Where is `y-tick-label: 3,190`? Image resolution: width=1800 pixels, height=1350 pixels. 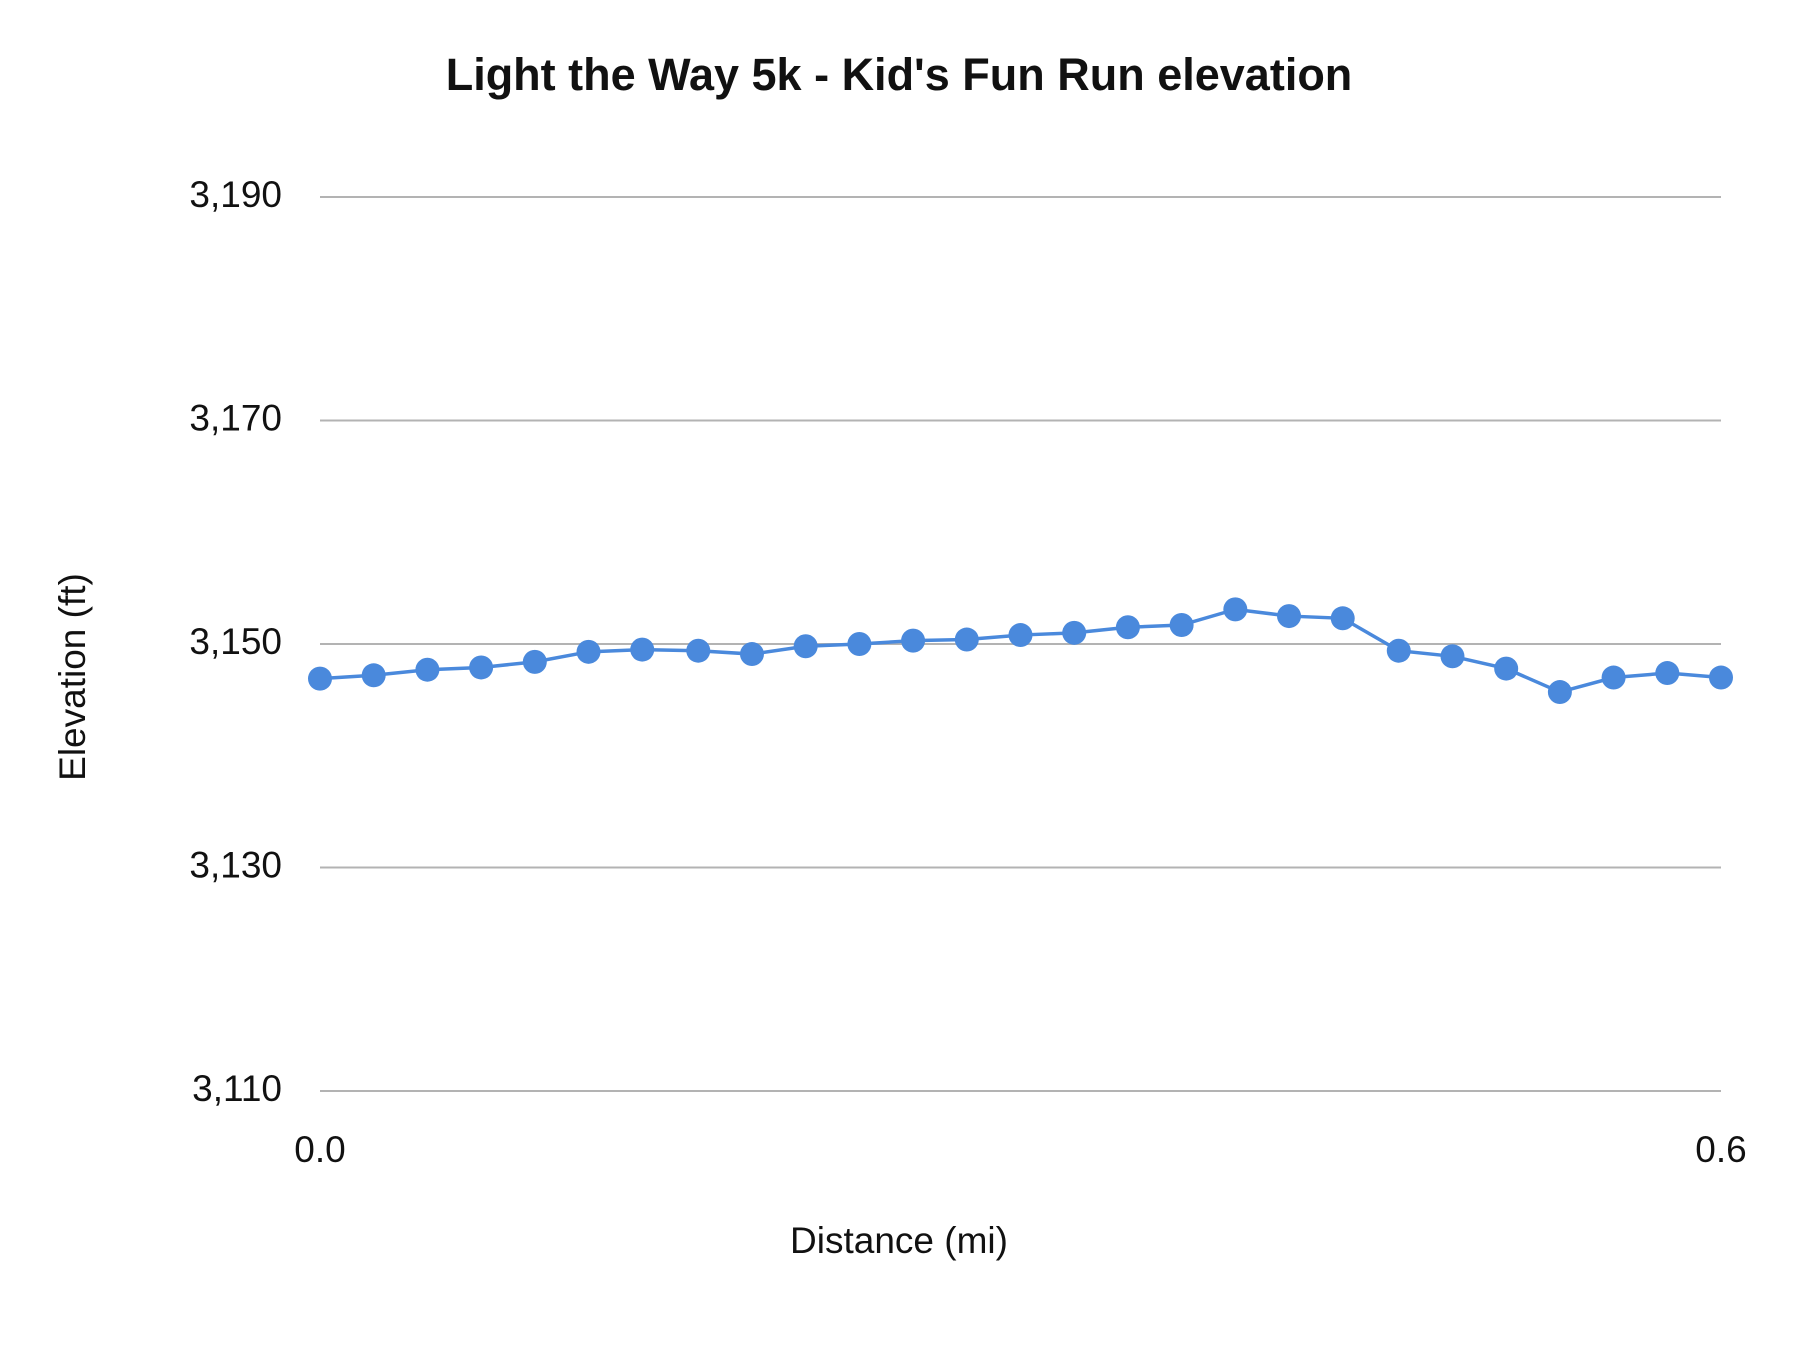 y-tick-label: 3,190 is located at coordinates (235, 194).